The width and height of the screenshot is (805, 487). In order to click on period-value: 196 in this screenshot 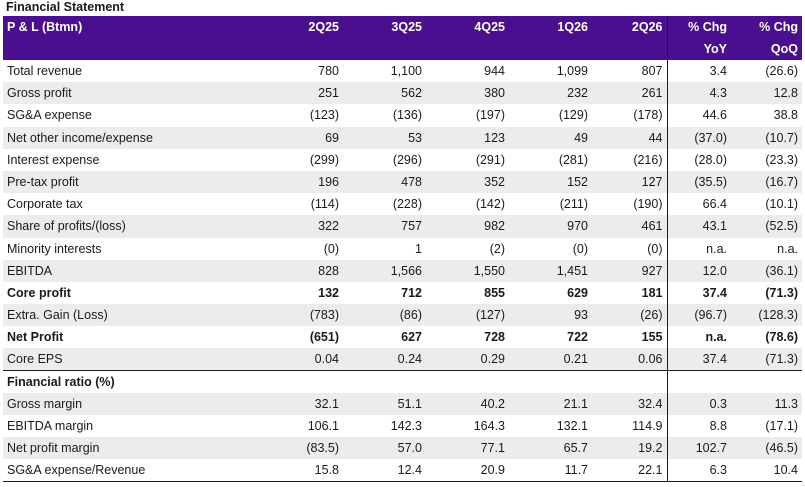, I will do `click(301, 182)`.